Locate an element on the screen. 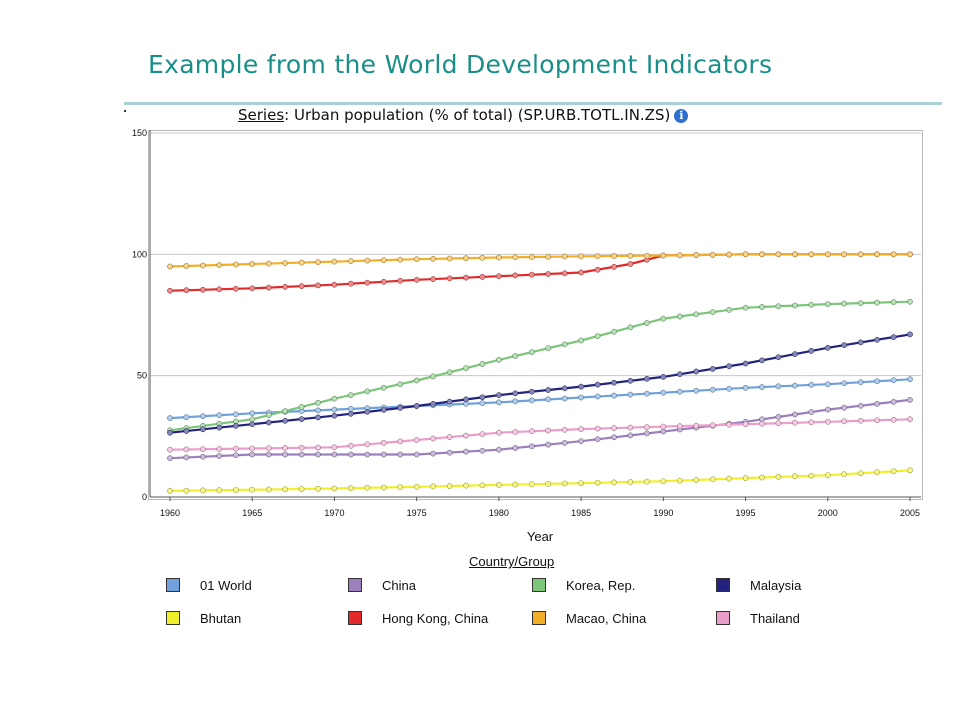 This screenshot has width=960, height=720. legend-item: Korea, Rep. is located at coordinates (583, 585).